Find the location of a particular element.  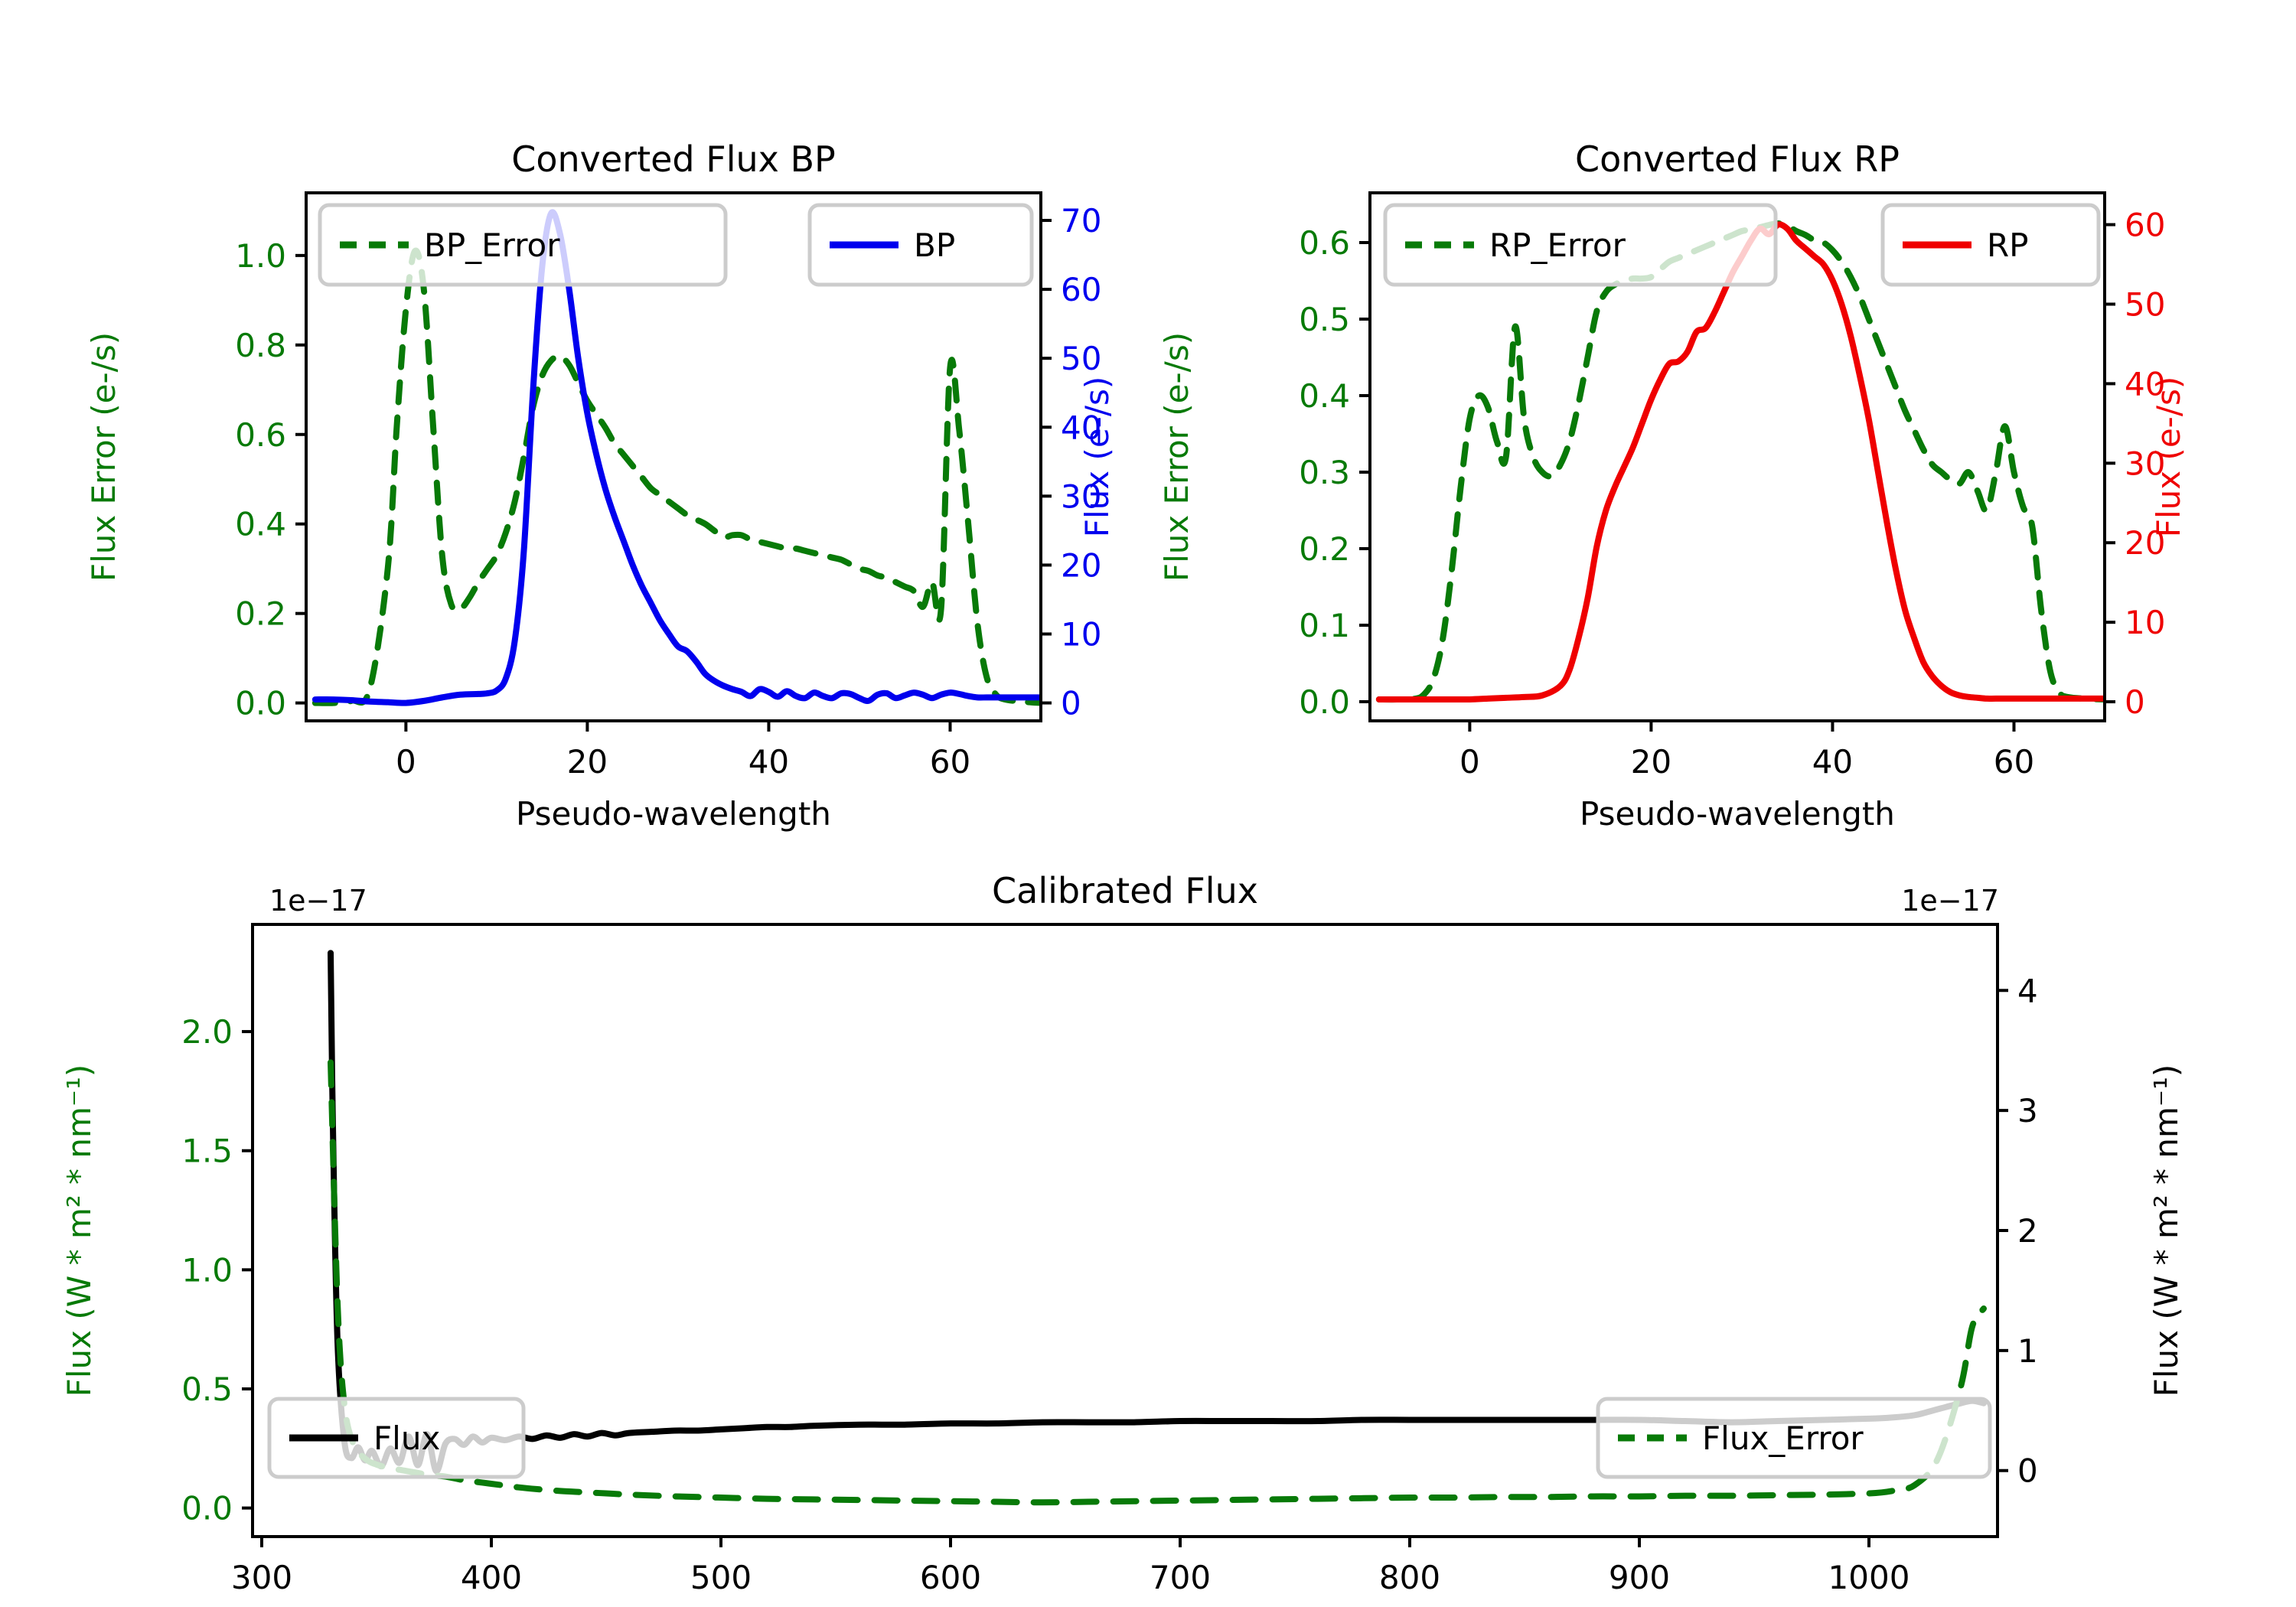

rp-panel-legend-label-main: RP is located at coordinates (2008, 245).